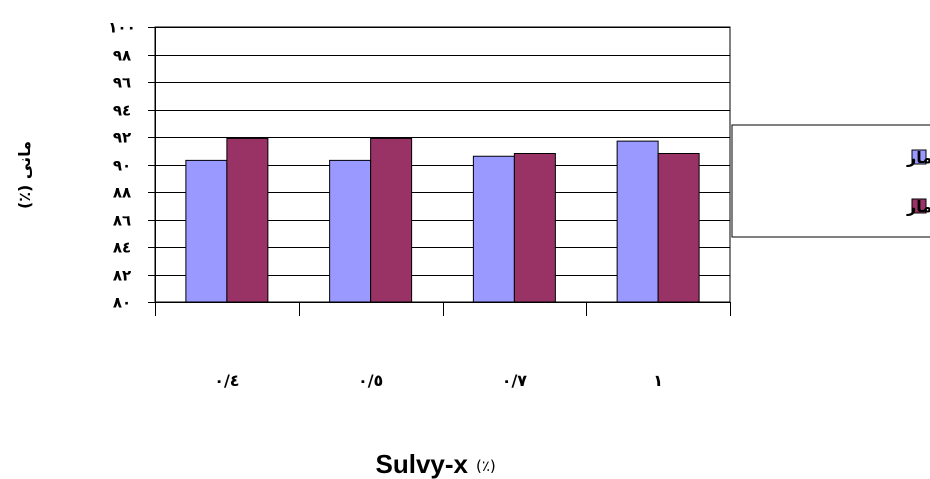  What do you see at coordinates (122, 138) in the screenshot?
I see `y-tick-label: ٩٢` at bounding box center [122, 138].